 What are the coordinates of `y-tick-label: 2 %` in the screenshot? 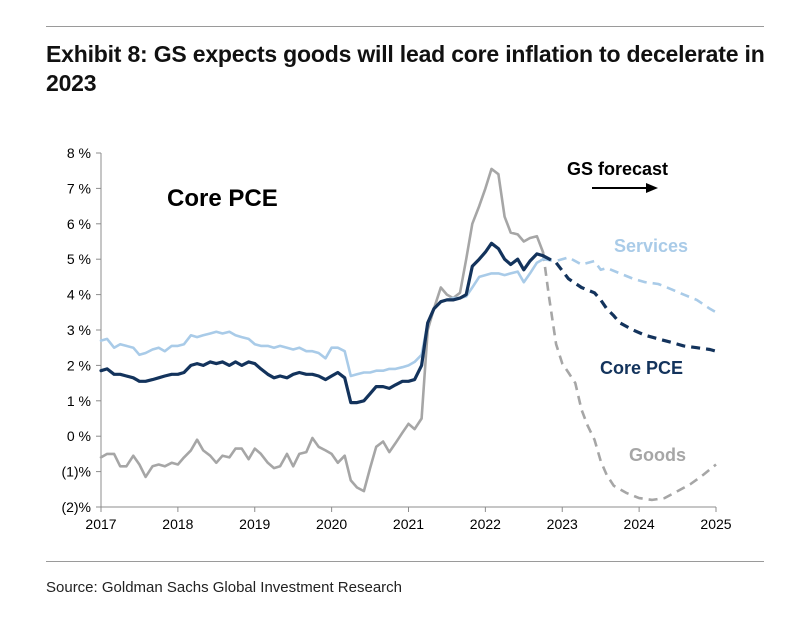 It's located at (79, 365).